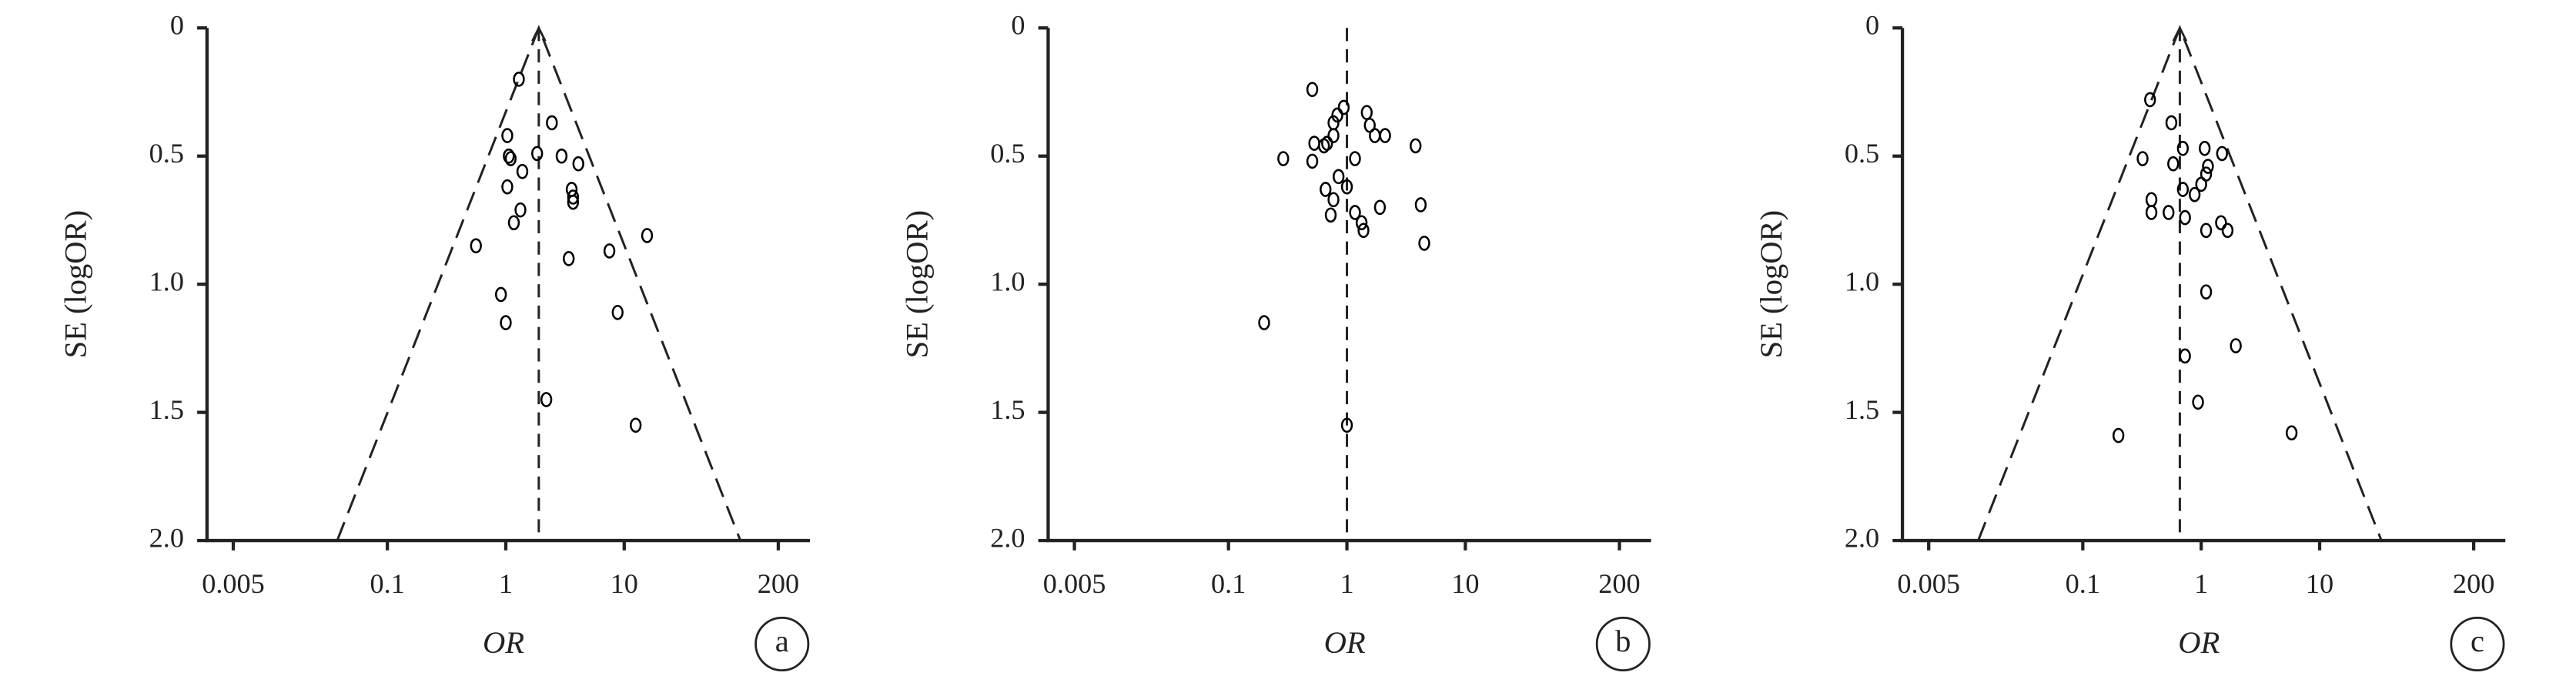 This screenshot has height=676, width=2576. Describe the element at coordinates (2477, 641) in the screenshot. I see `panel-label: c` at that location.